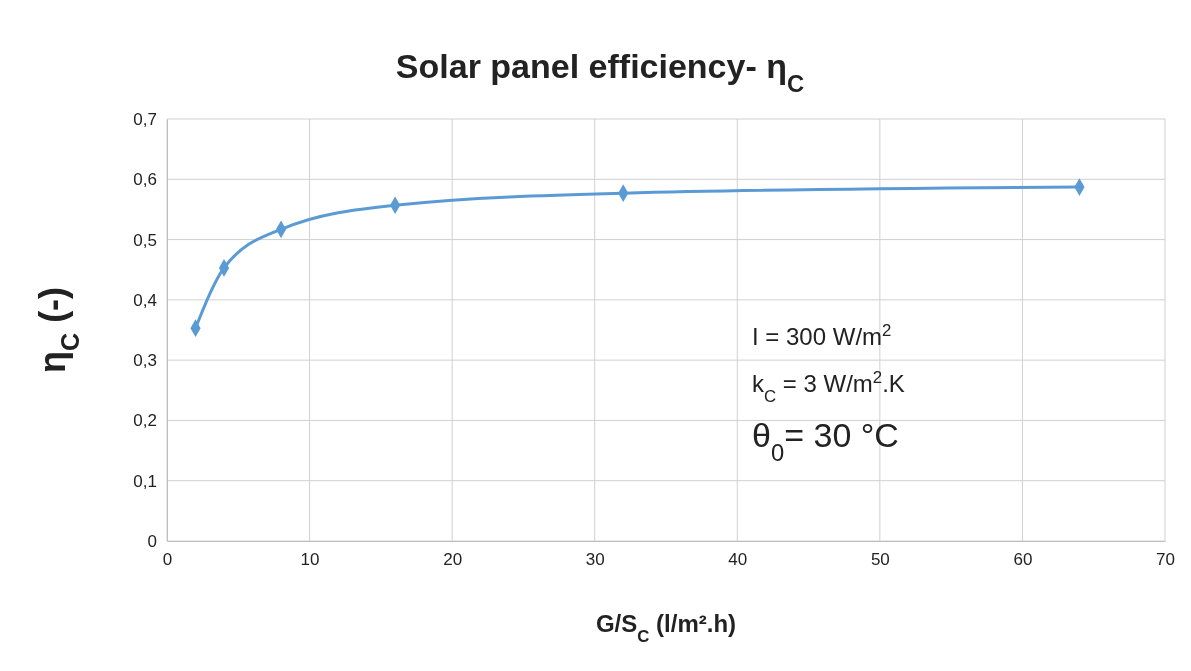 Image resolution: width=1191 pixels, height=671 pixels. I want to click on annotation: k$_{C}$ = 3 W/m$^{2}$.K, so click(828, 386).